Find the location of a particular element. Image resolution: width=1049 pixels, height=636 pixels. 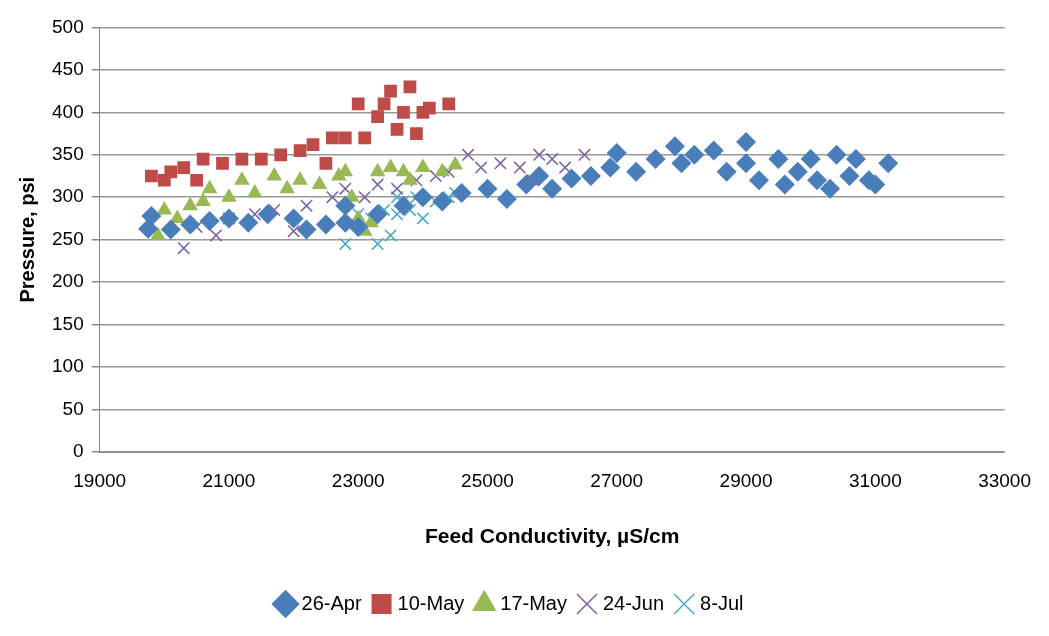

y-tick-label: 300 is located at coordinates (68, 196).